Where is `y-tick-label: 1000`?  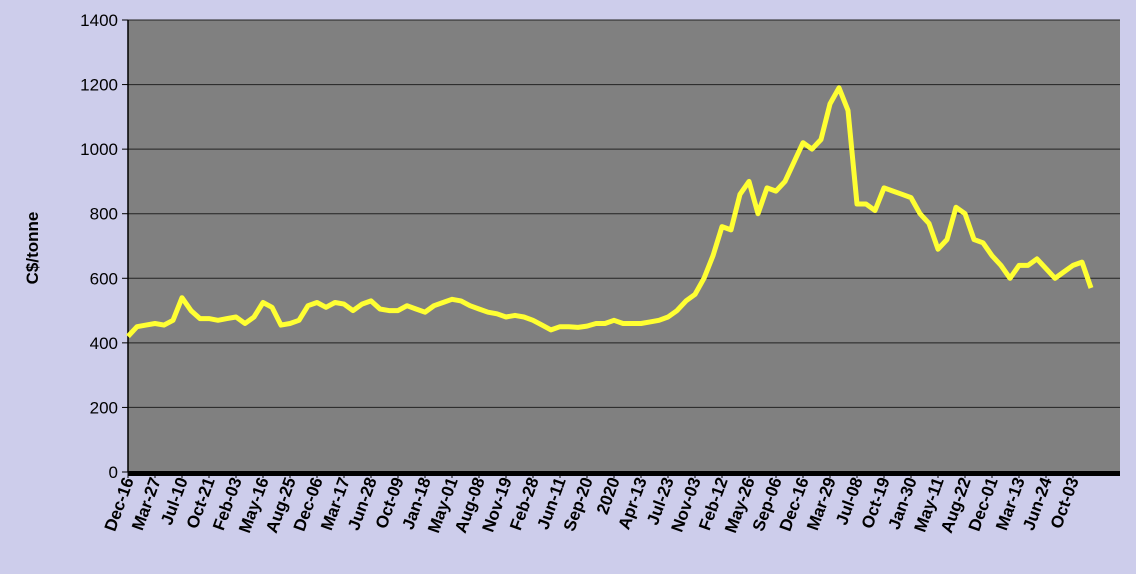
y-tick-label: 1000 is located at coordinates (99, 149).